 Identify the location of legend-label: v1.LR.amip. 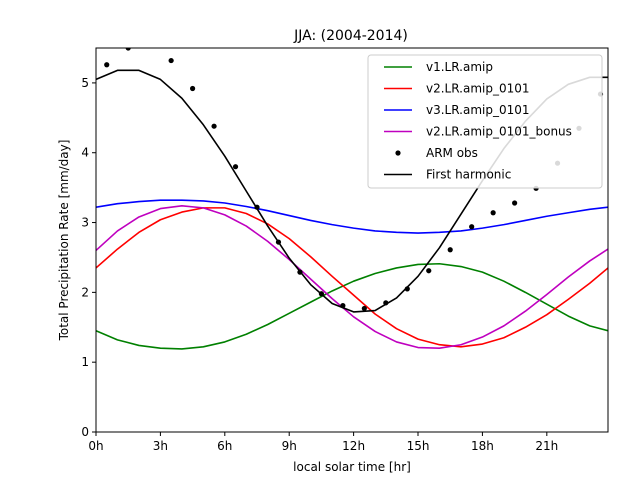
(459, 67).